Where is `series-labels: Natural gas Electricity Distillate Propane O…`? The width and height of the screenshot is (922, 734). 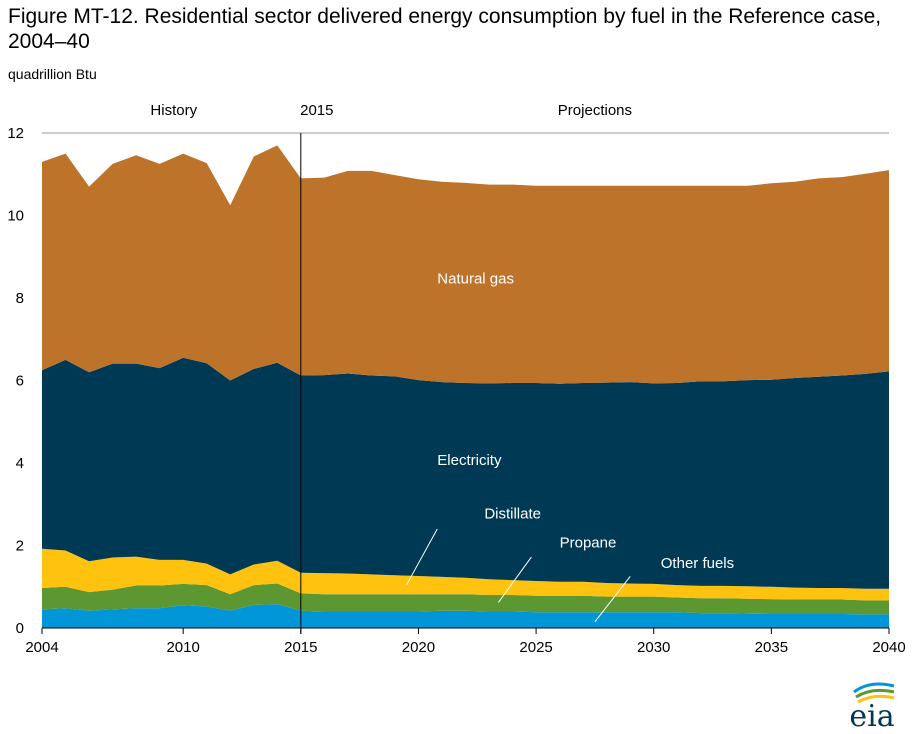 series-labels: Natural gas Electricity Distillate Propane O… is located at coordinates (585, 422).